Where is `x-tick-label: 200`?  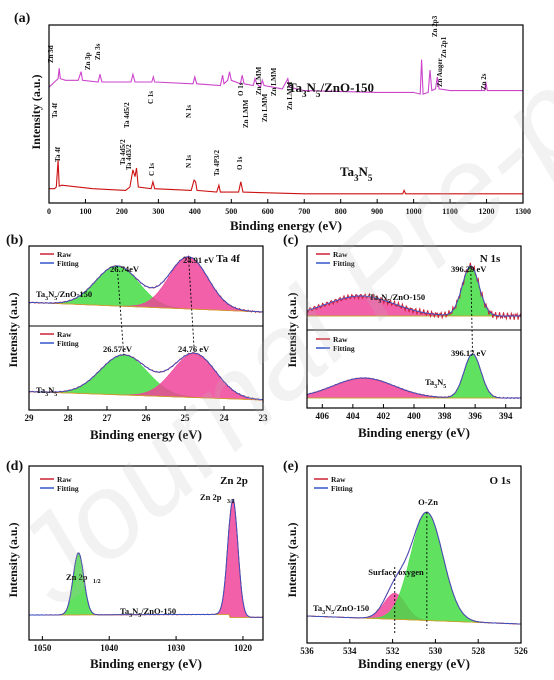
x-tick-label: 200 is located at coordinates (122, 211).